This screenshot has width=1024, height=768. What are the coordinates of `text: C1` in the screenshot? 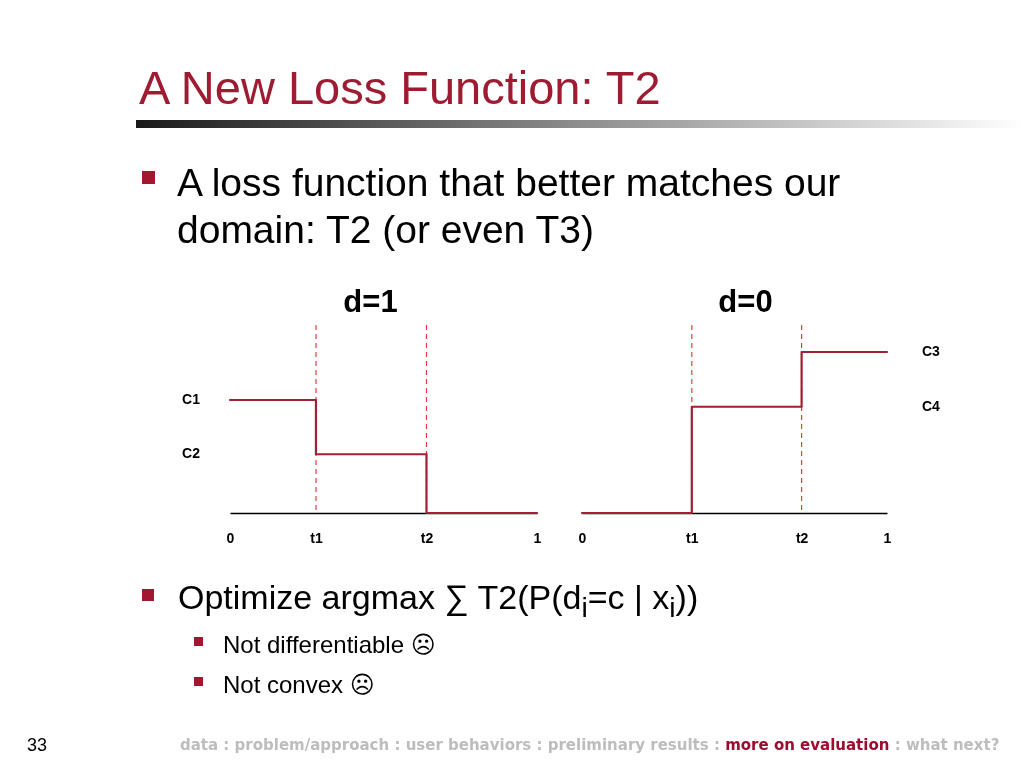 It's located at (191, 399).